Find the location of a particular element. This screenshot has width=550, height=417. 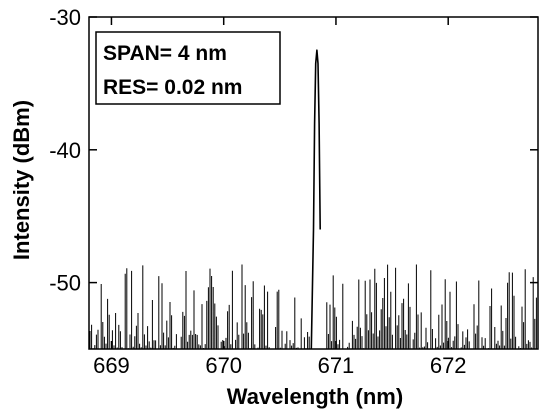

x-tick-label-672: 672 is located at coordinates (448, 365).